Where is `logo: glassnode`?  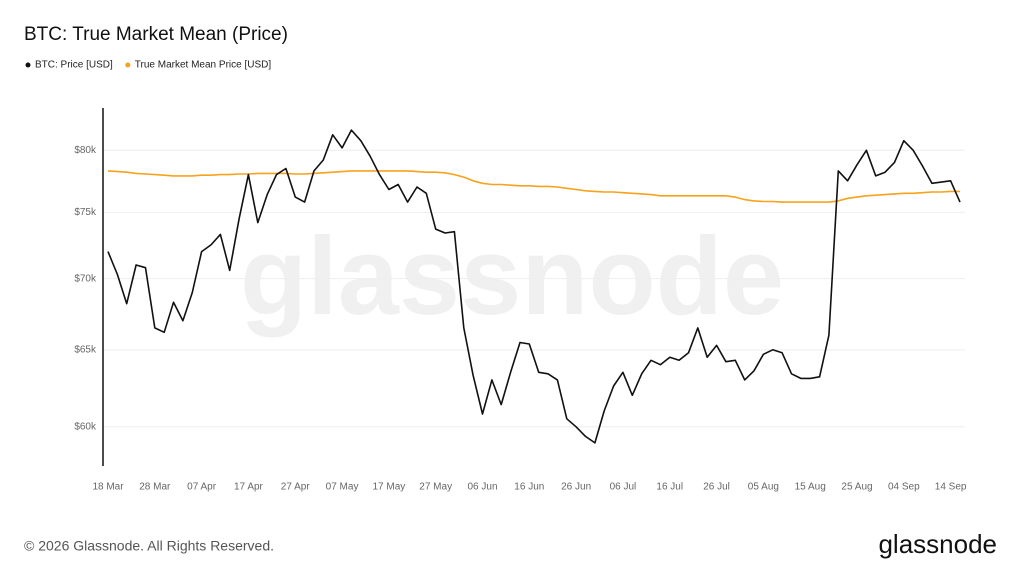
logo: glassnode is located at coordinates (937, 544).